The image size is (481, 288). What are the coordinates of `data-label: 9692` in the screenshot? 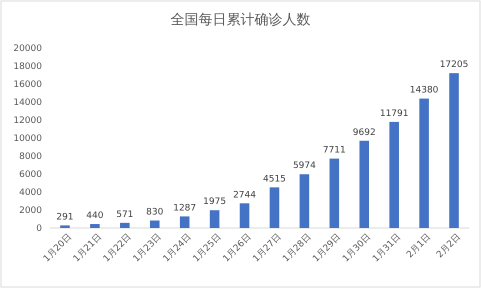 It's located at (364, 133).